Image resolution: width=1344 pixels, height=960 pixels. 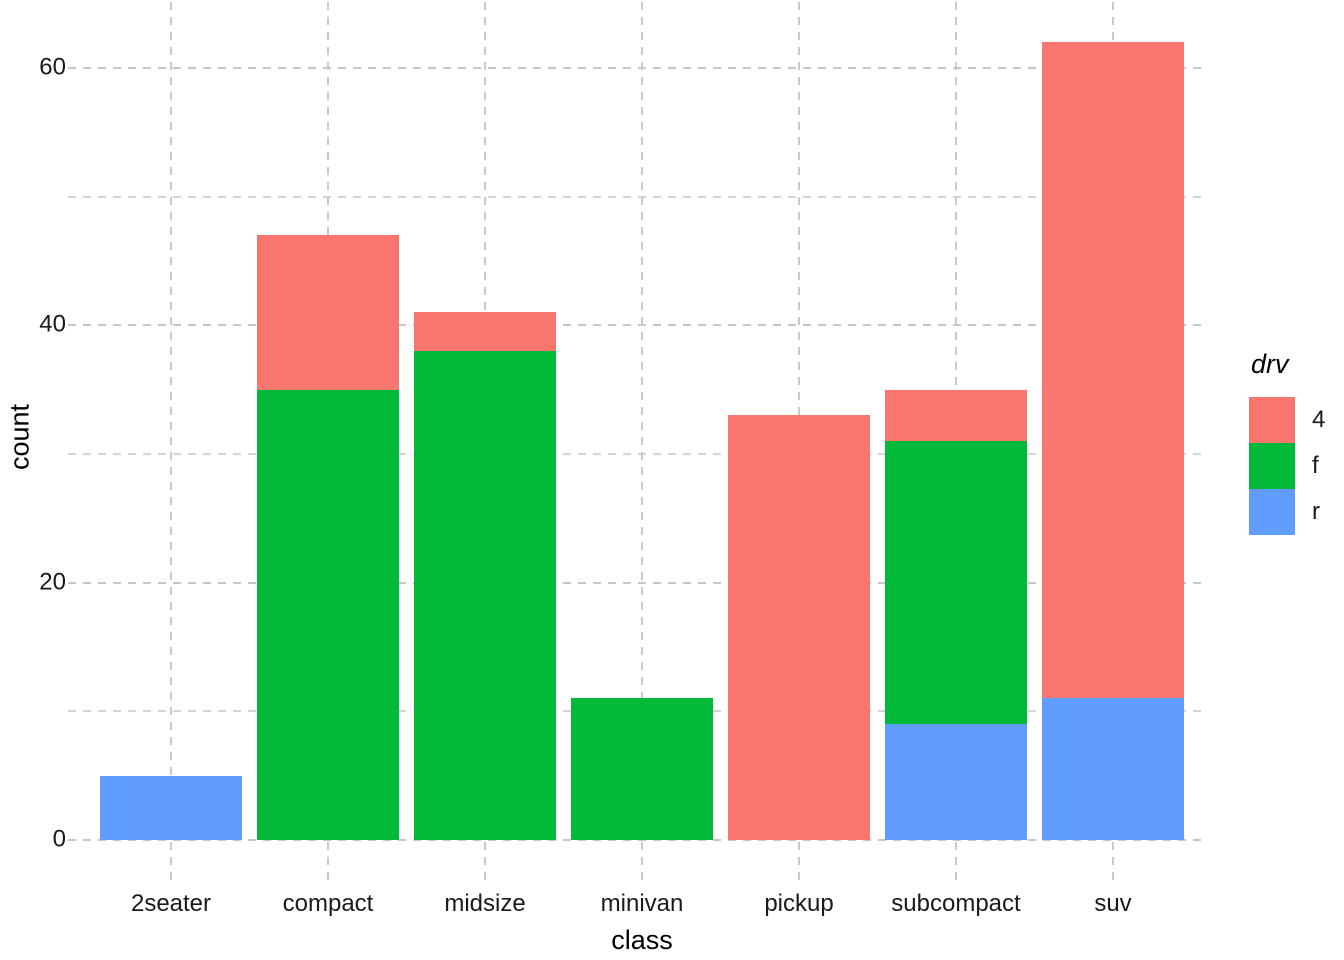 I want to click on bar-segment-subcompact-r, so click(x=956, y=782).